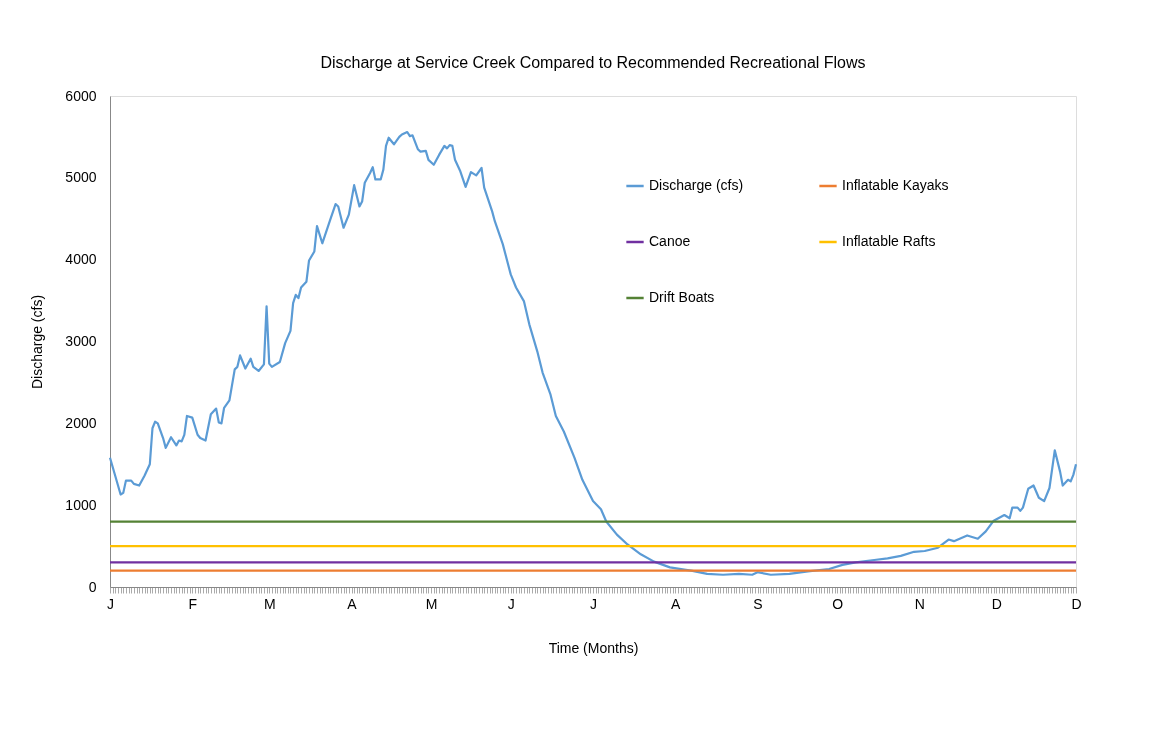 The image size is (1161, 733). I want to click on legend-label: Inflatable Kayaks, so click(895, 185).